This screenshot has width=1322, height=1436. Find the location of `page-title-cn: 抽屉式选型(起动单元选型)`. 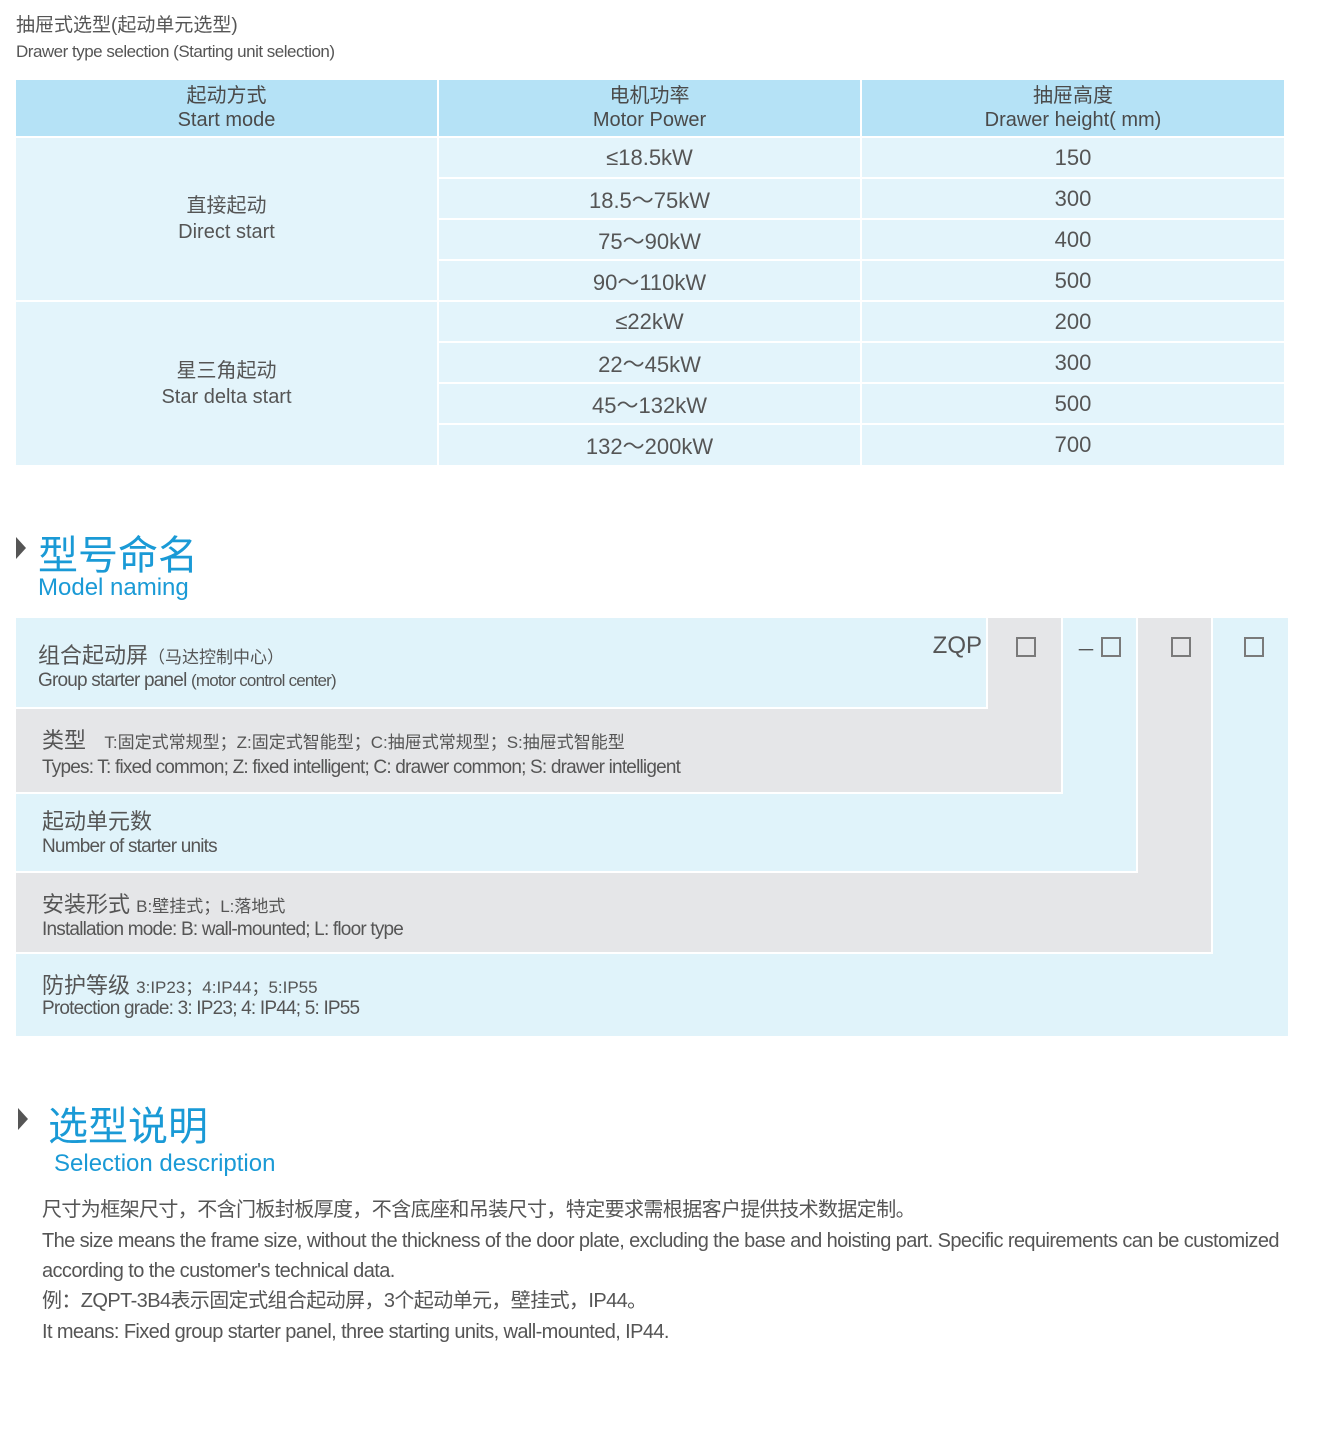

page-title-cn: 抽屉式选型(起动单元选型) is located at coordinates (127, 25).